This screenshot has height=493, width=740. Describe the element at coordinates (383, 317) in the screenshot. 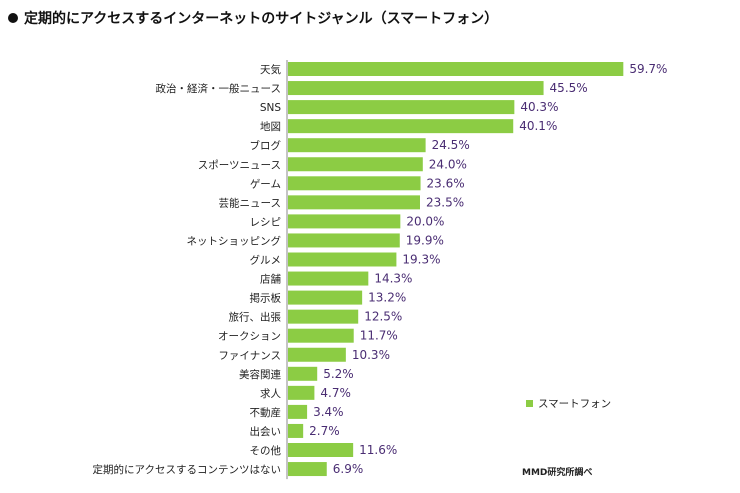

I see `value-label: 12.5%` at that location.